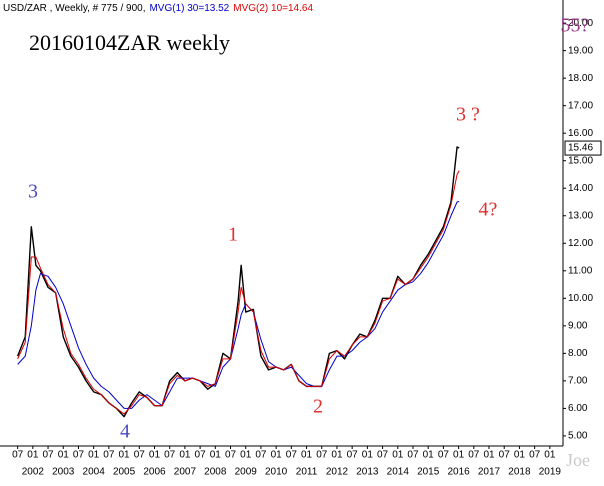 This screenshot has width=604, height=486. I want to click on year-label: 2004, so click(94, 472).